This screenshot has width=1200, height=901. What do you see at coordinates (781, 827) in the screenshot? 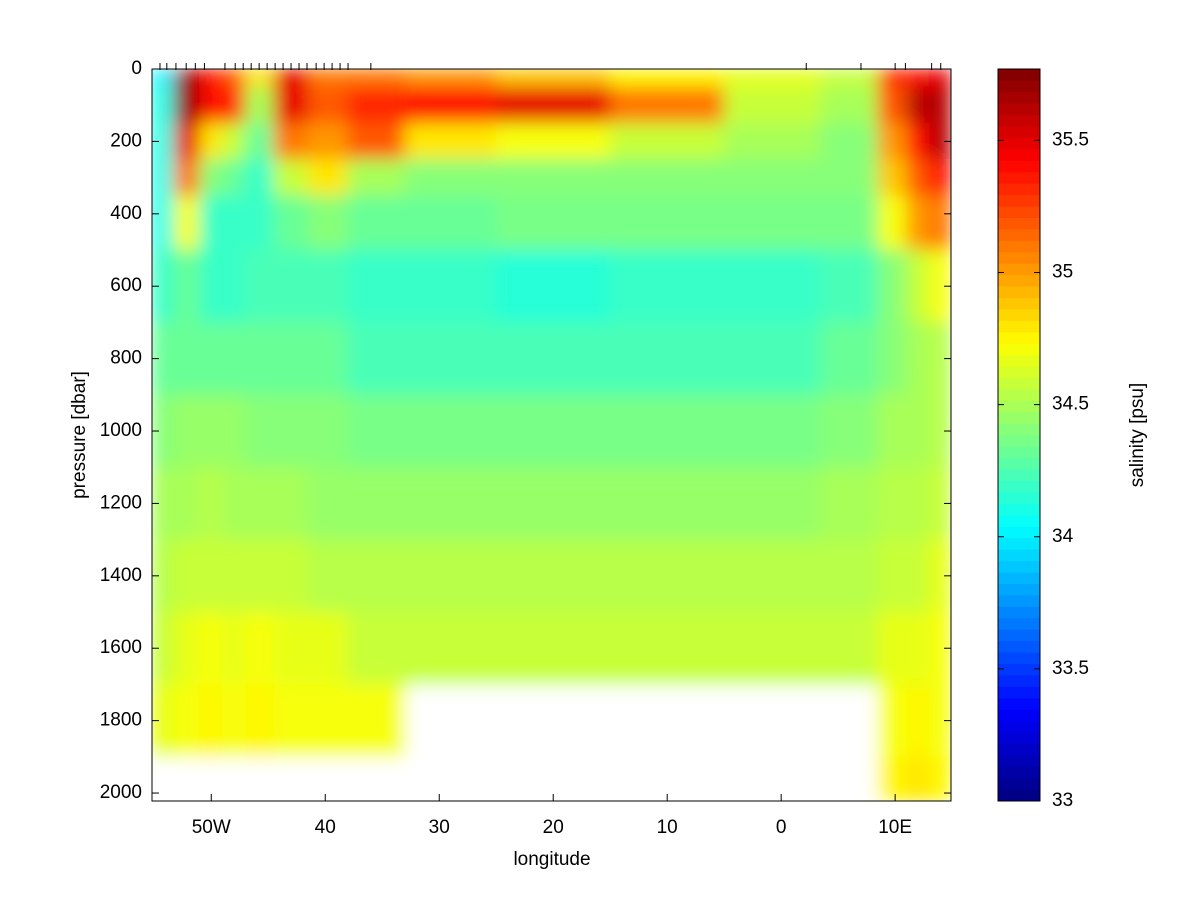
I see `x-tick-label: 0` at bounding box center [781, 827].